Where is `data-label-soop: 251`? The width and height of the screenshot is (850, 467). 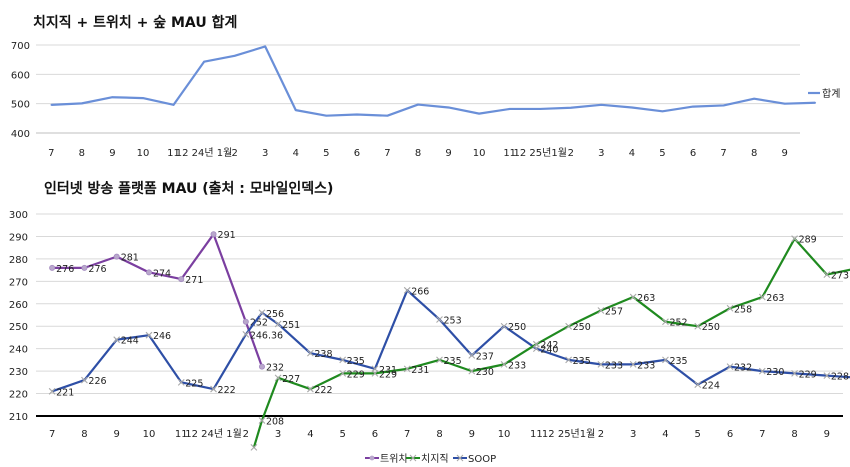
data-label-soop: 251 is located at coordinates (291, 325).